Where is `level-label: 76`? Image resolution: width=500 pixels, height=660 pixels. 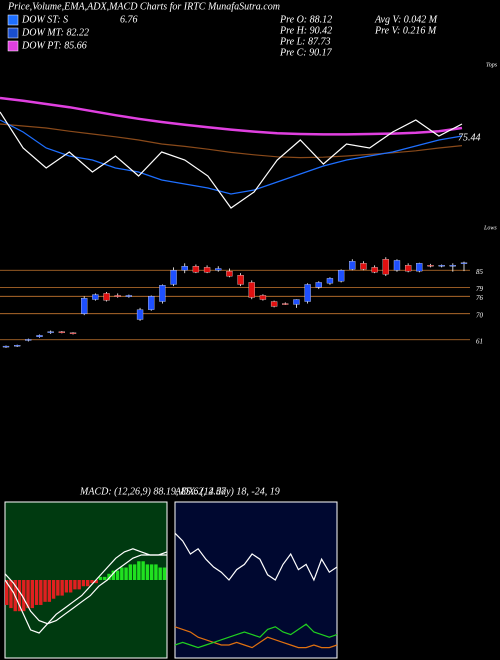
level-label: 76 is located at coordinates (480, 298).